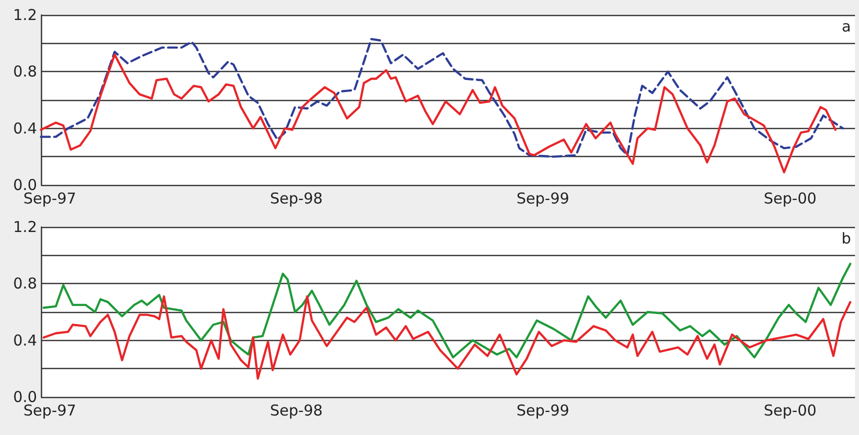 This screenshot has width=859, height=435. What do you see at coordinates (847, 27) in the screenshot?
I see `annotation: a` at bounding box center [847, 27].